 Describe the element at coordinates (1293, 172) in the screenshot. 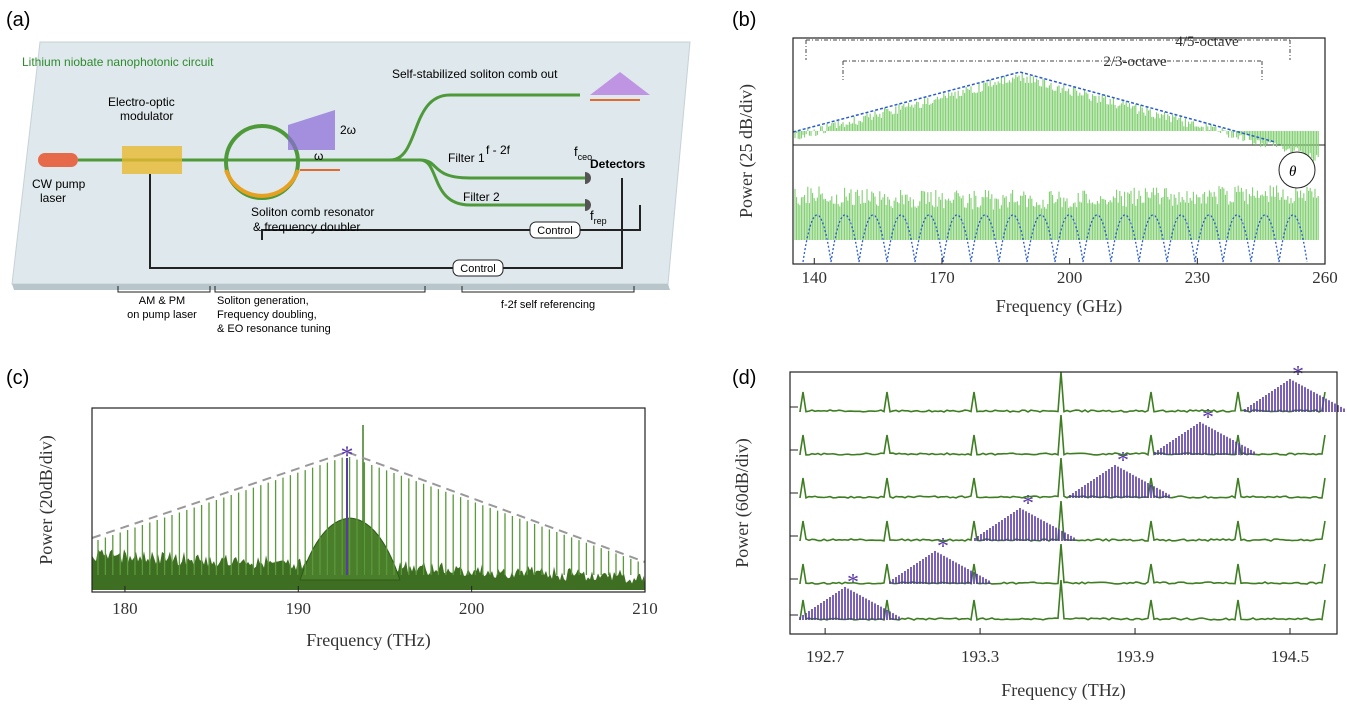

I see `annotation: θ` at that location.